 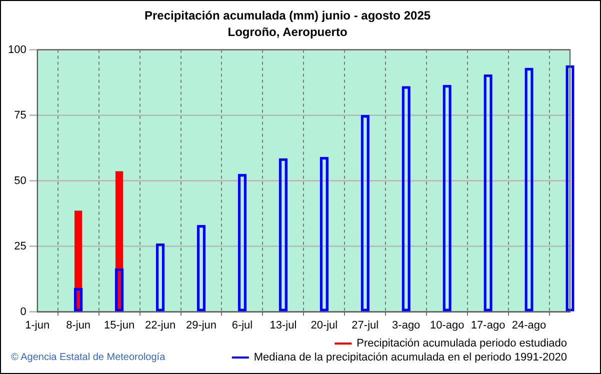 I want to click on legend-label: Precipitación acumulada periodo estudiado, so click(x=461, y=344).